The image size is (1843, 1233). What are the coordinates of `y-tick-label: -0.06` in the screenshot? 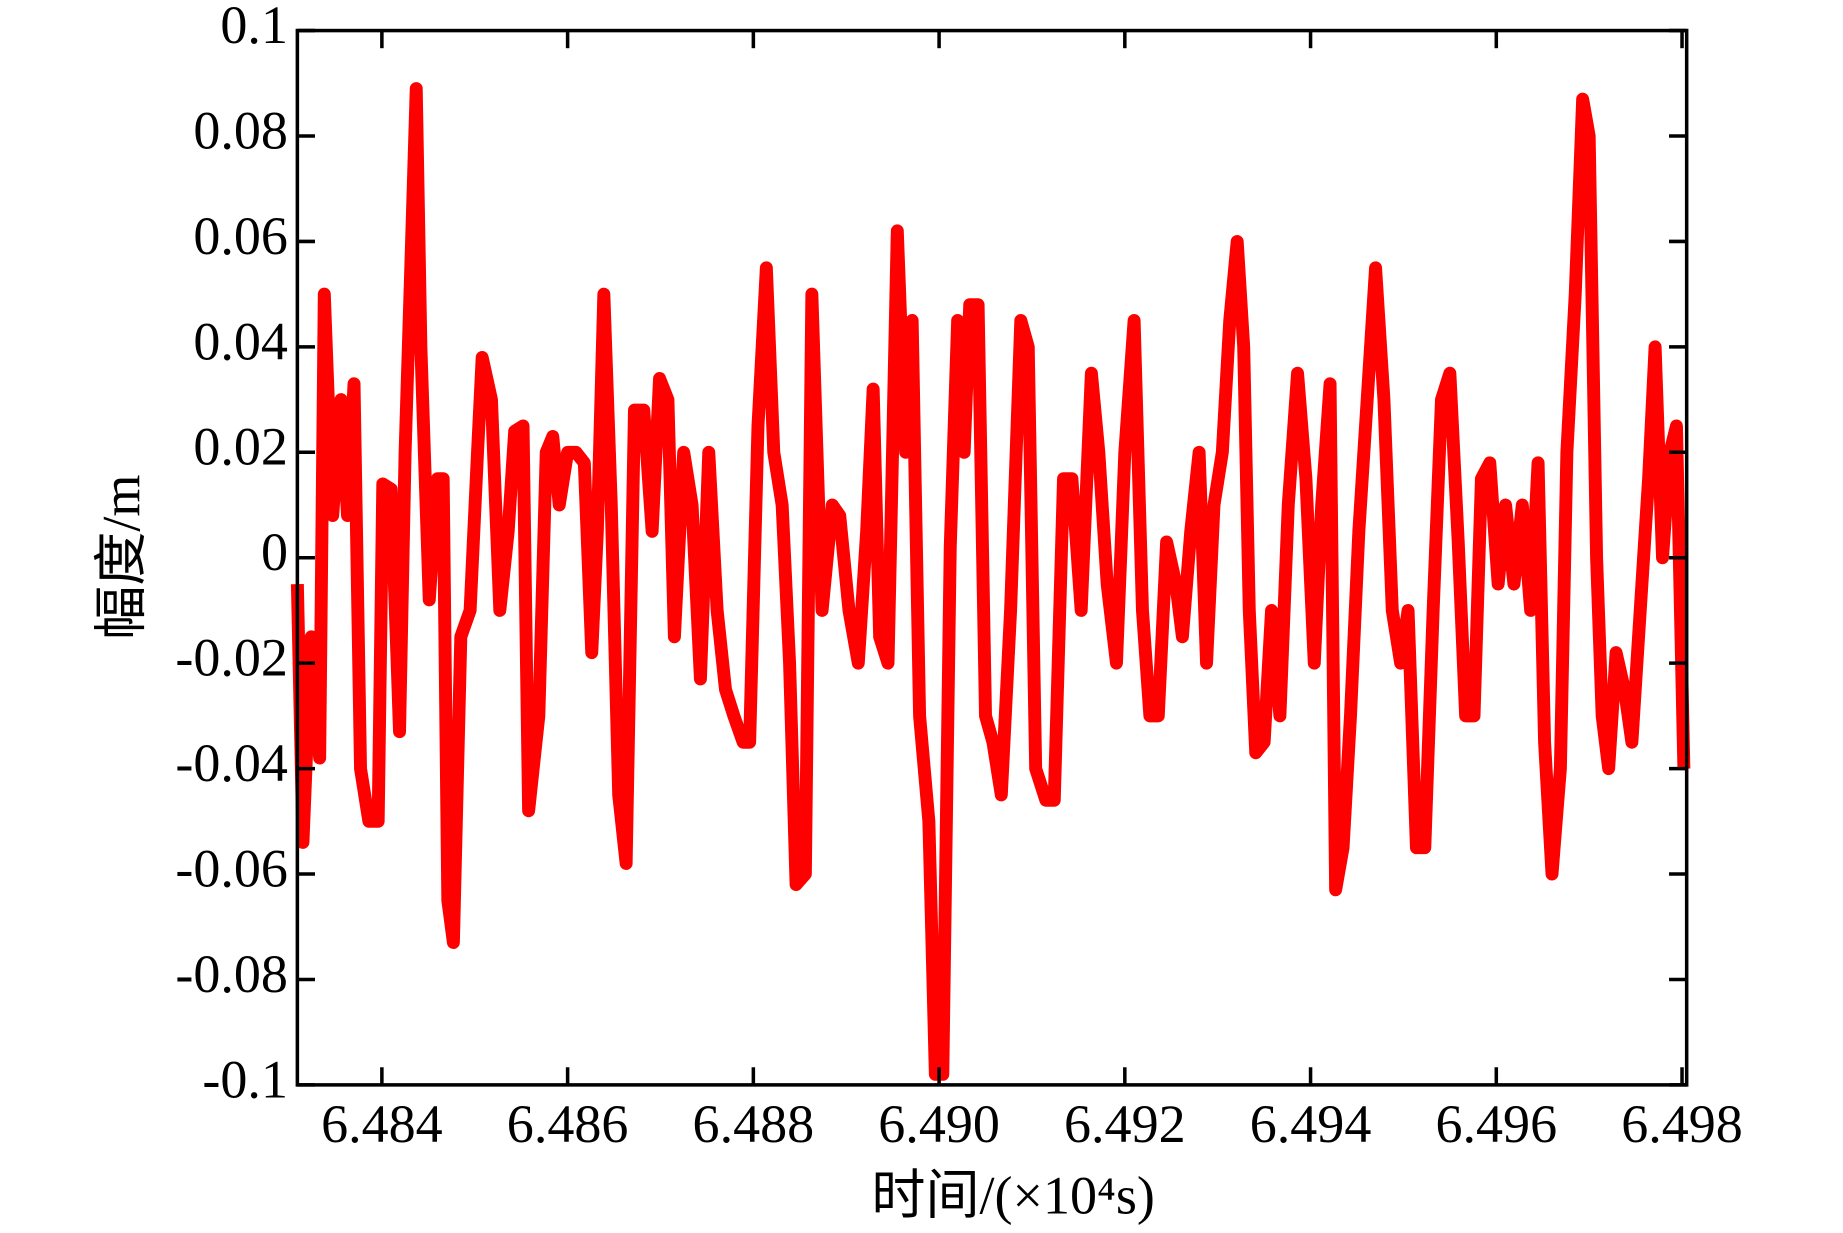 It's located at (231, 868).